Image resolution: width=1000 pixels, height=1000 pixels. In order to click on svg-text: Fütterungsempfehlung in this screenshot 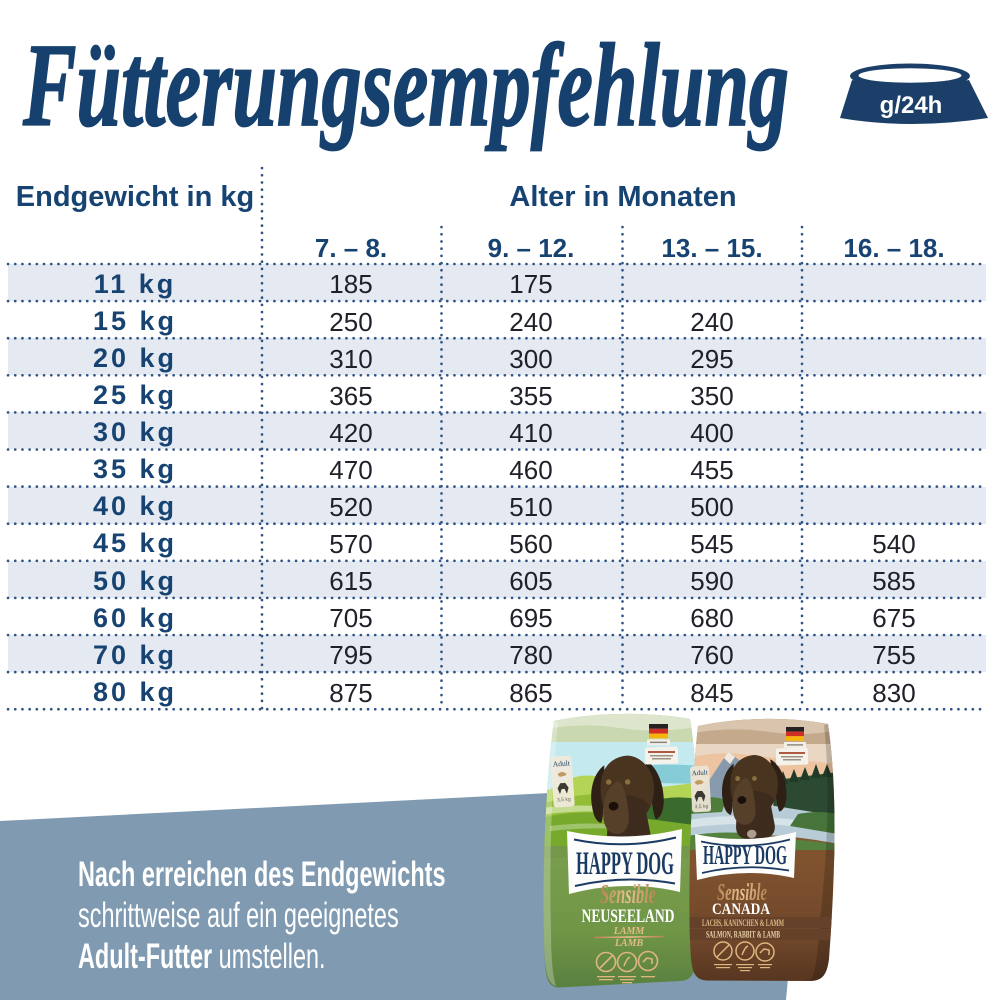, I will do `click(405, 85)`.